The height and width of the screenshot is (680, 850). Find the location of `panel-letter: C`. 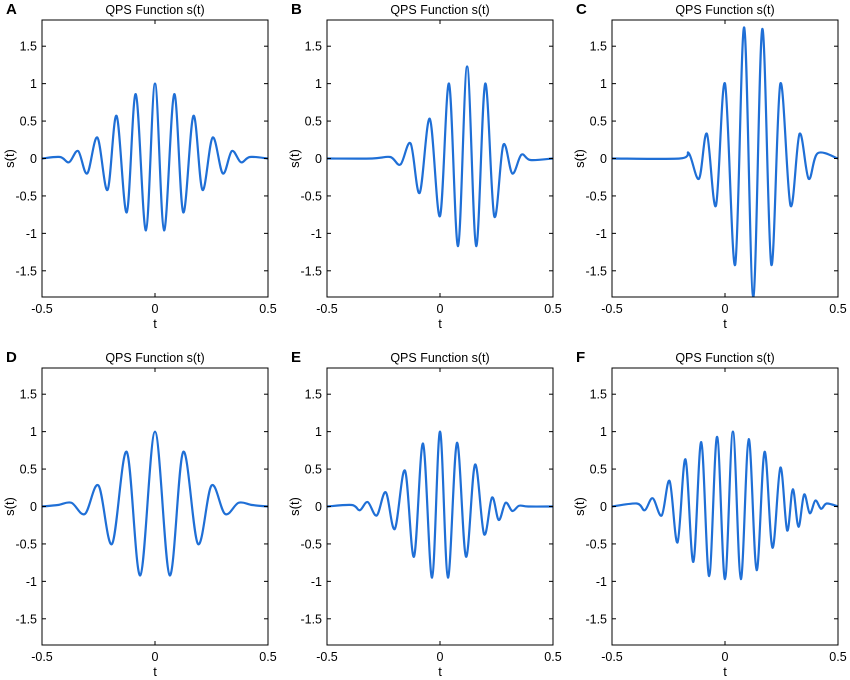

panel-letter: C is located at coordinates (581, 9).